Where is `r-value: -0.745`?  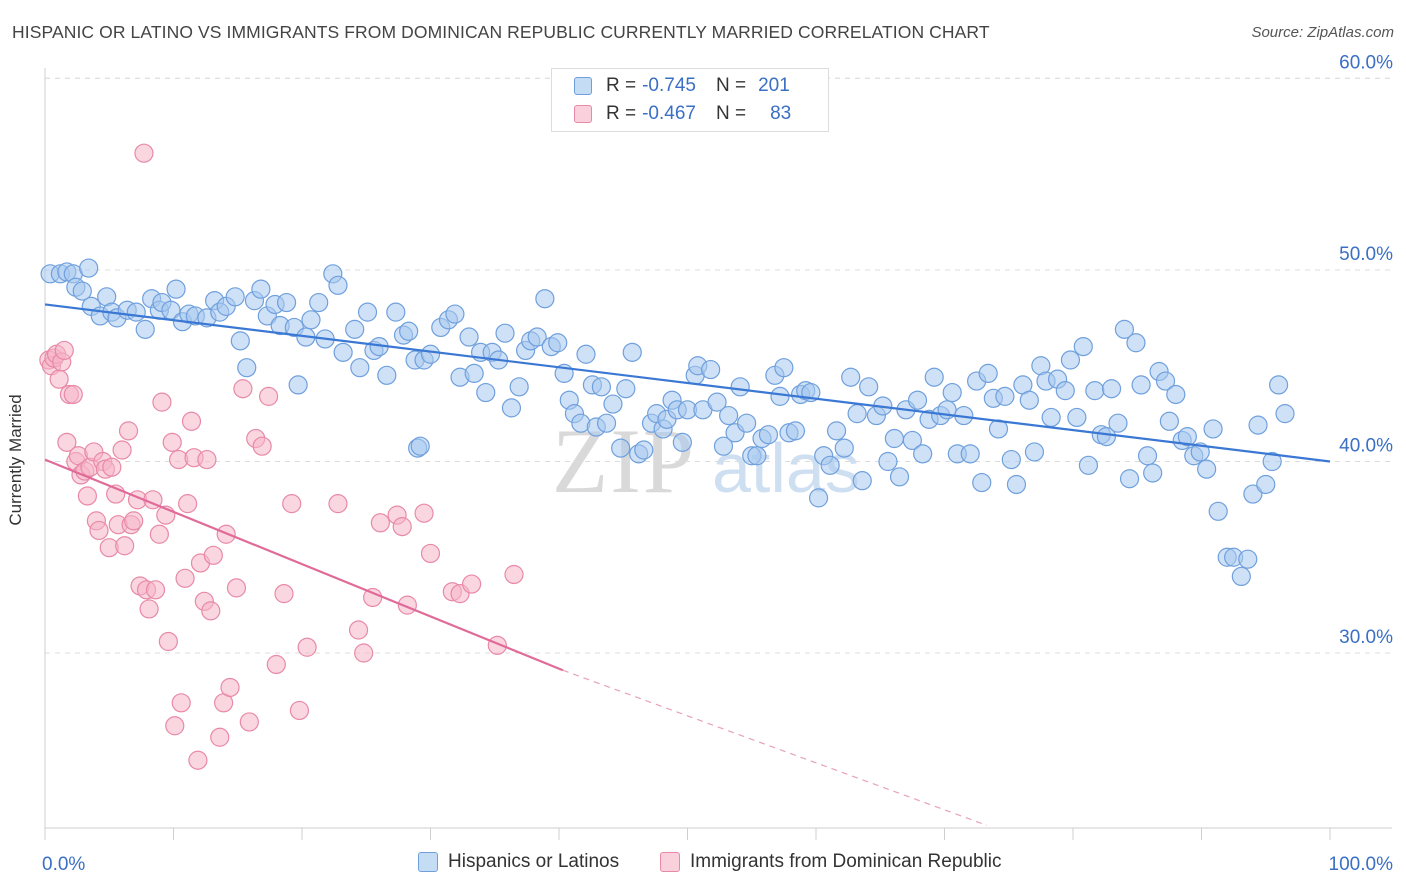
r-value: -0.745 is located at coordinates (669, 85).